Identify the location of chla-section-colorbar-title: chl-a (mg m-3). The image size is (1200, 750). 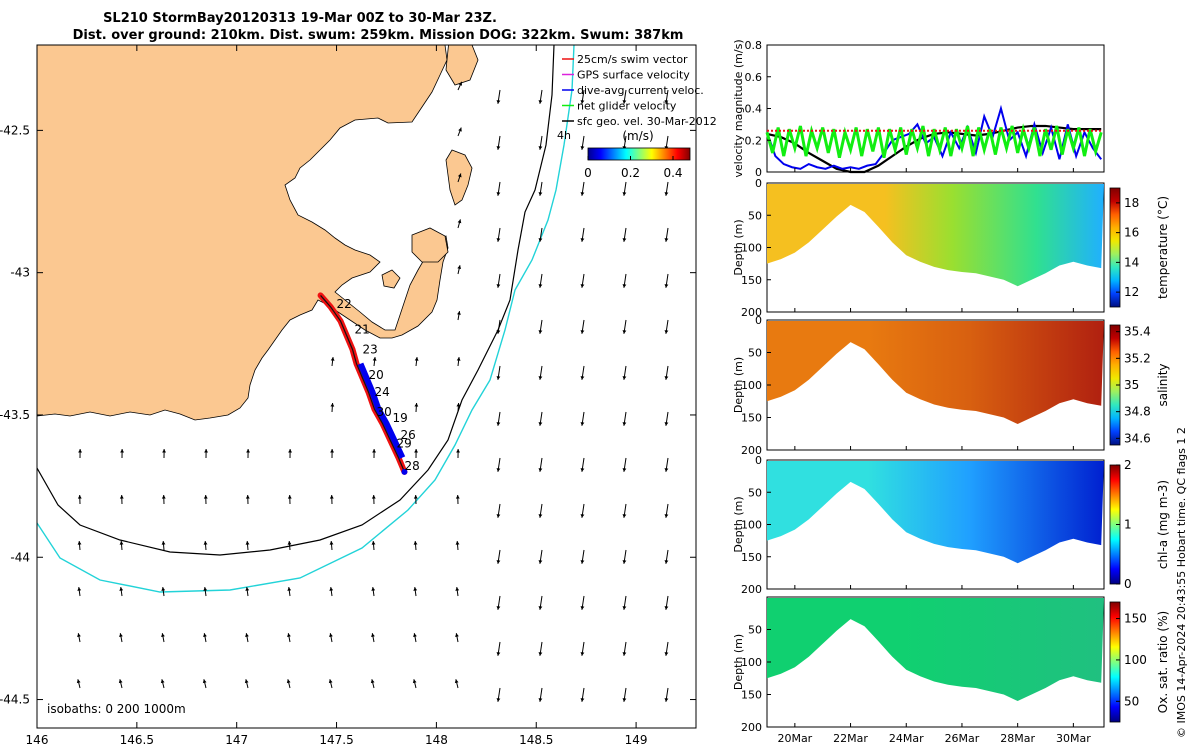
(1163, 524).